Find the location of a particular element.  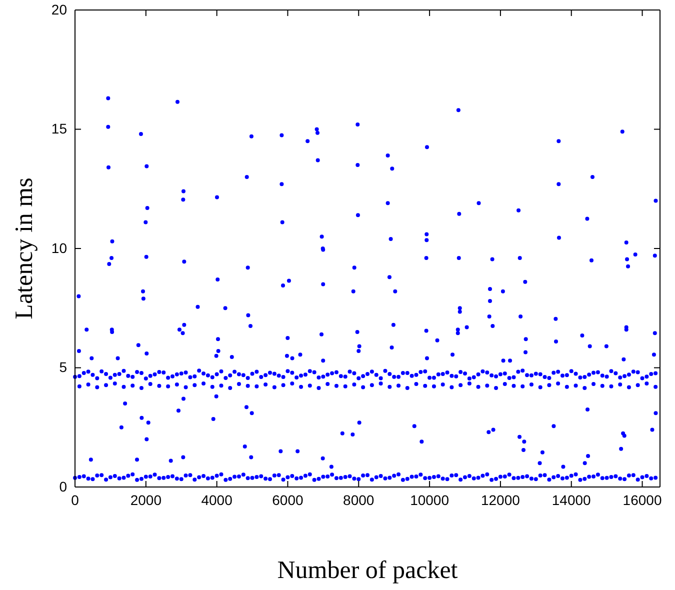

x-tick-label: 0 is located at coordinates (75, 500).